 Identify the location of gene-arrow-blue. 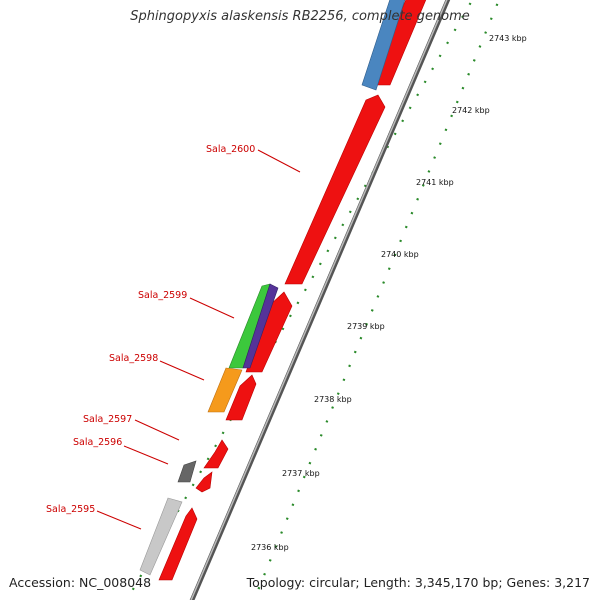
(383, 45).